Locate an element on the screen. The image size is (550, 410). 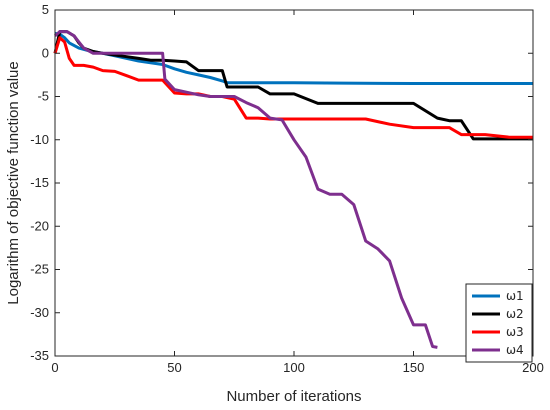
legend-label-1: ω1 is located at coordinates (515, 296).